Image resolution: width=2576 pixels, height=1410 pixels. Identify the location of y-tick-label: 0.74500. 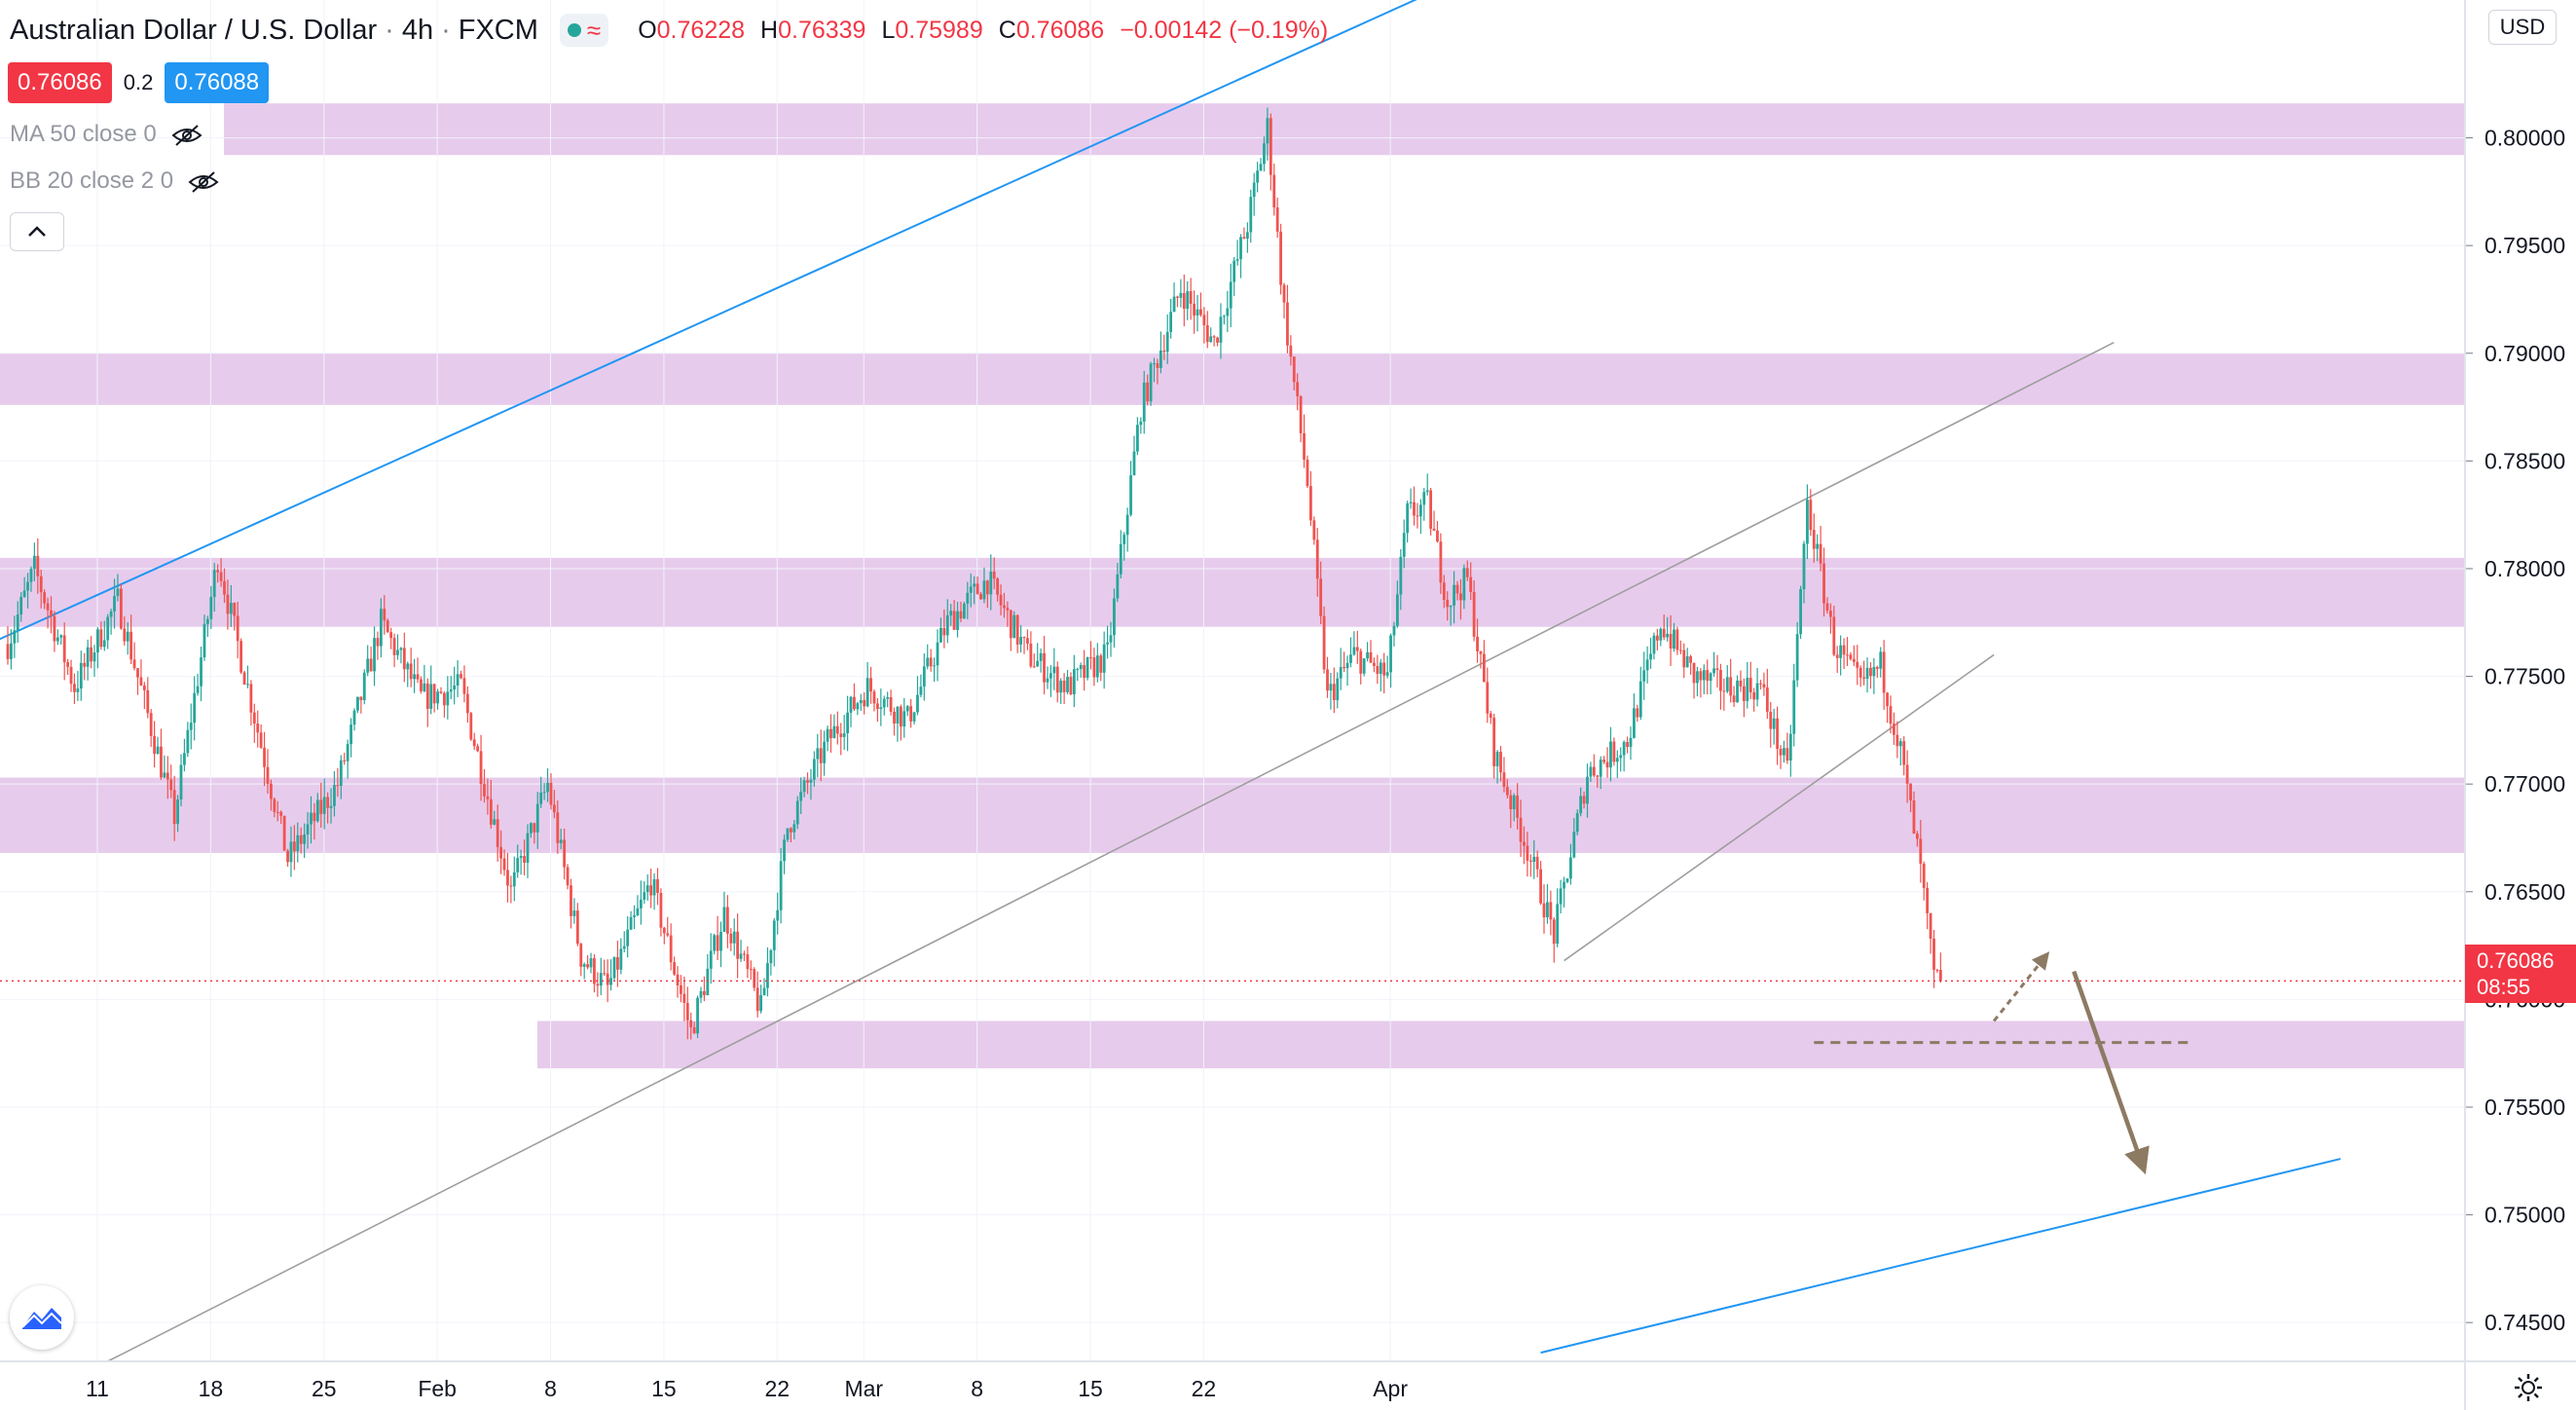
(2524, 1322).